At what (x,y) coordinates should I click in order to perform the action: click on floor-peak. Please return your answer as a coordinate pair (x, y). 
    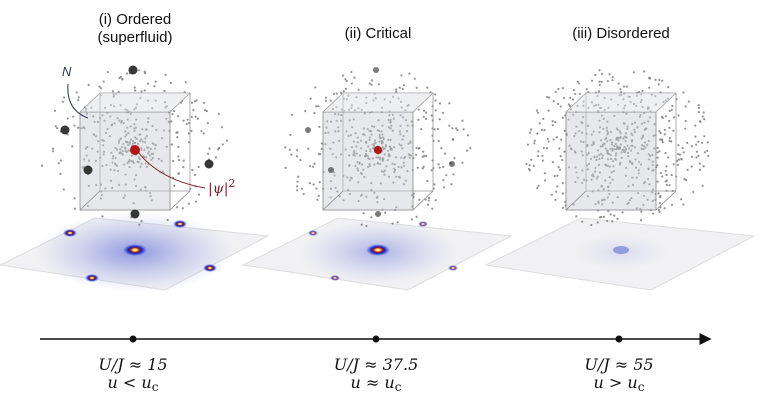
    Looking at the image, I should click on (135, 250).